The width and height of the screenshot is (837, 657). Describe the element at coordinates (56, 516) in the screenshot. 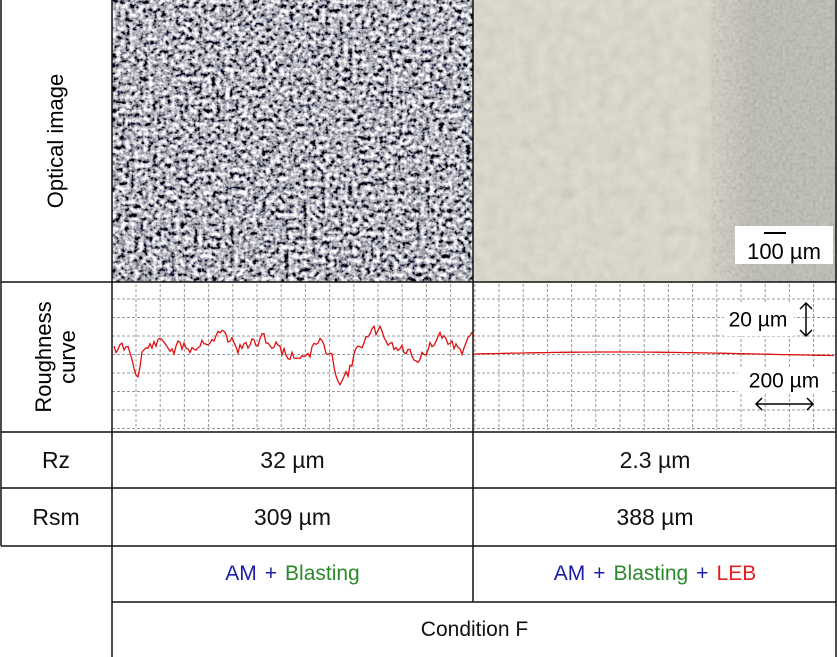

I see `row-label: Rsm` at that location.